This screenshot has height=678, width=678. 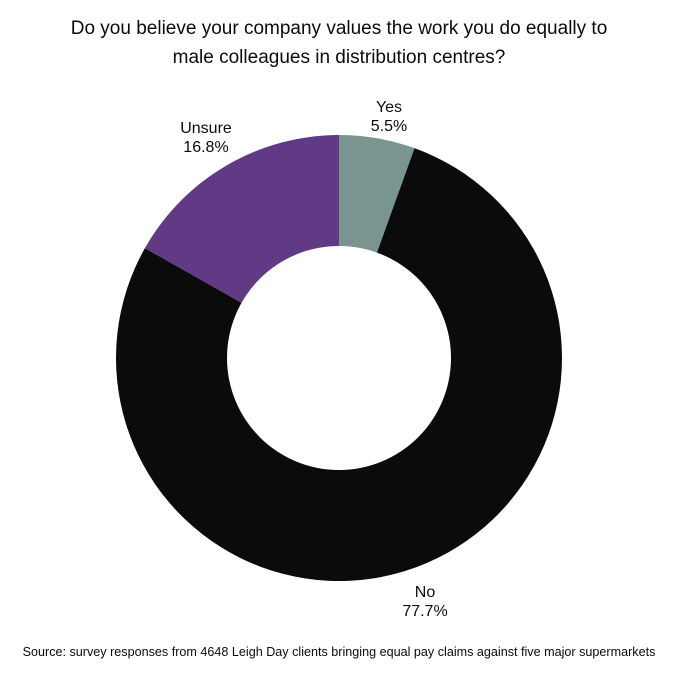 What do you see at coordinates (424, 602) in the screenshot?
I see `slice-label-no: No 77.7%` at bounding box center [424, 602].